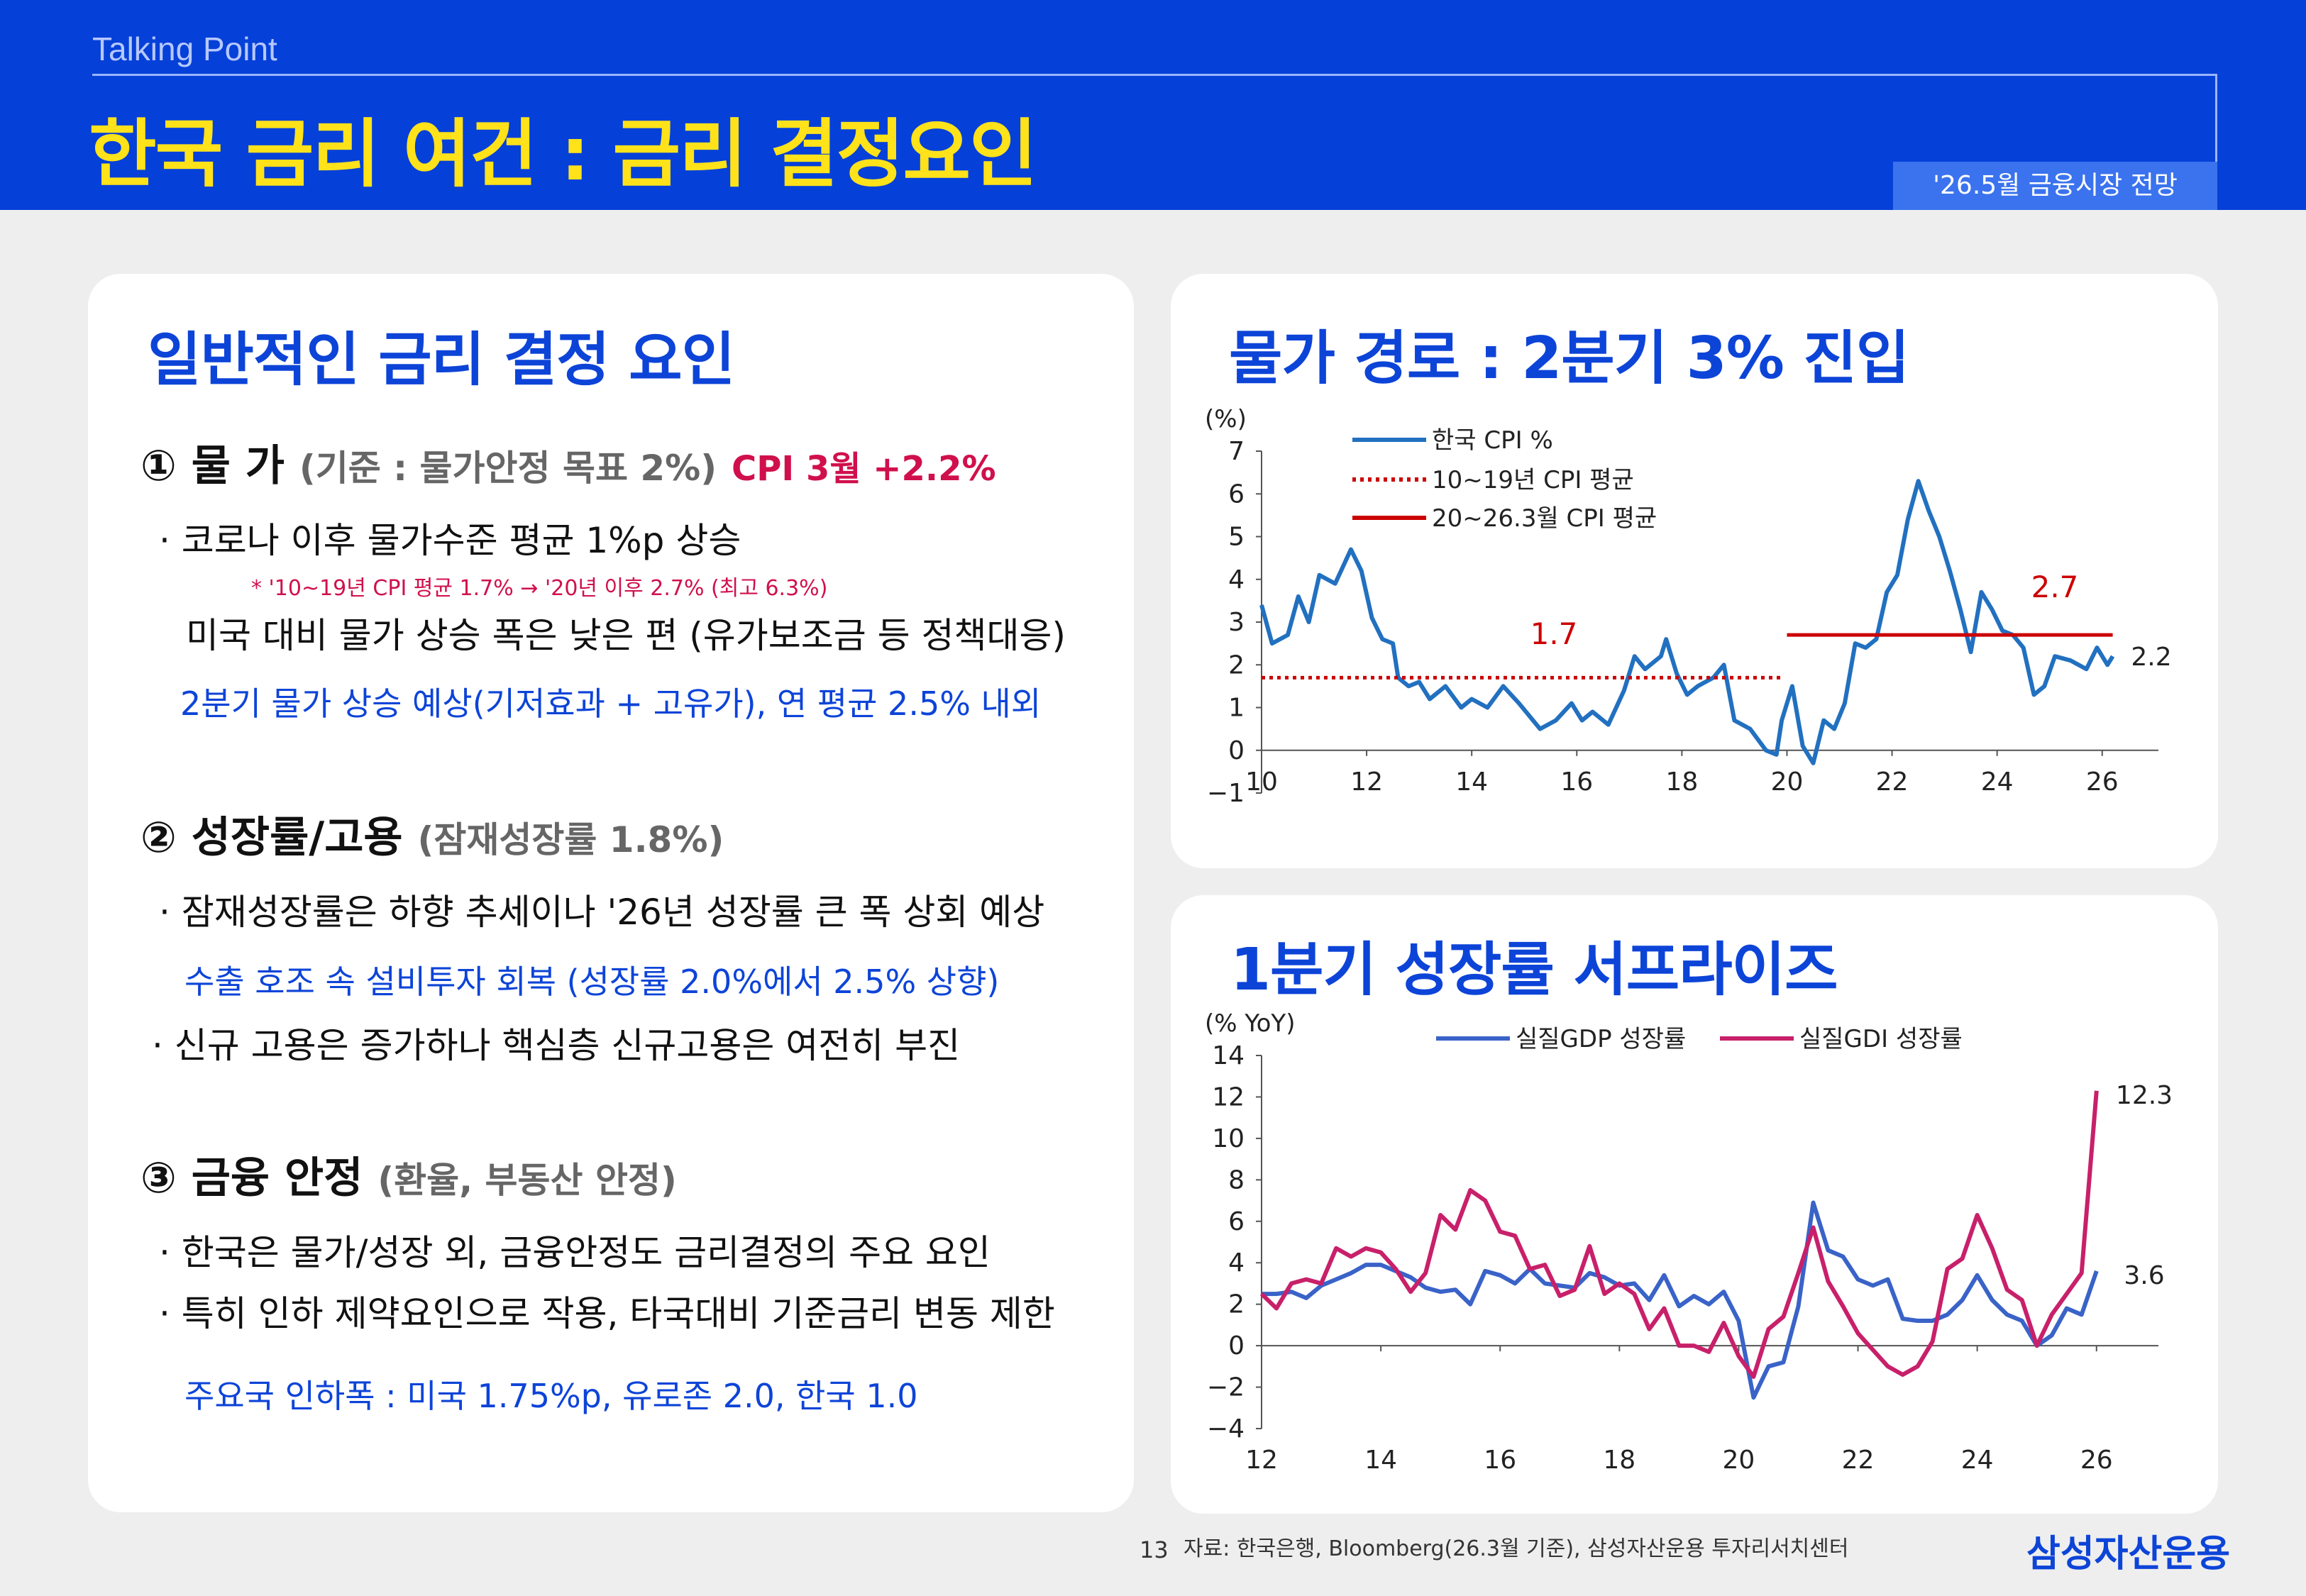  I want to click on section-3-bullet-3: 주요국 인하폭 : 미국 1.75%p, 유로존 2.0, 한국 1.0, so click(551, 1396).